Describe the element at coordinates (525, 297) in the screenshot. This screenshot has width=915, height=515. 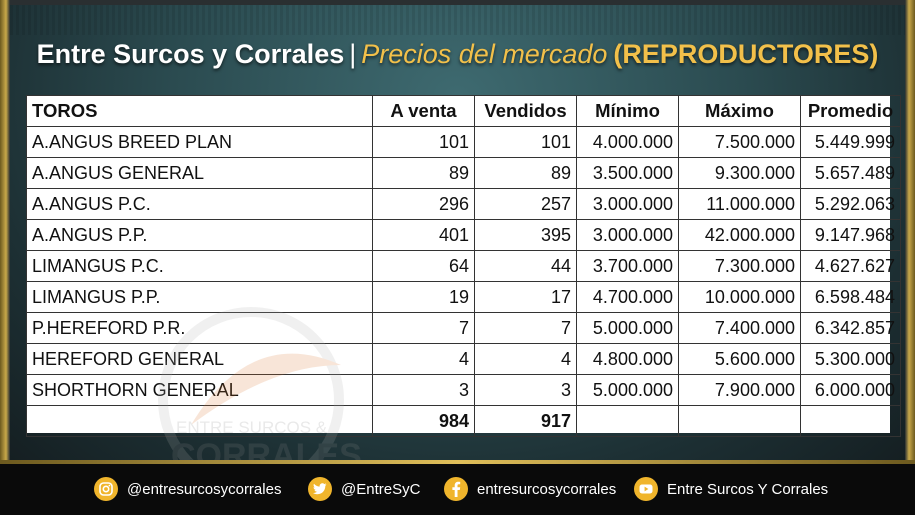
I see `cell-vendidos: 17` at that location.